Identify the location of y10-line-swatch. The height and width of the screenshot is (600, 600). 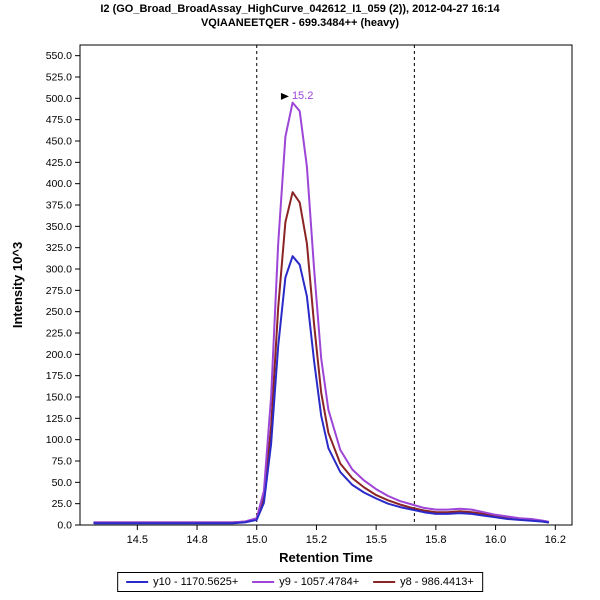
(137, 582).